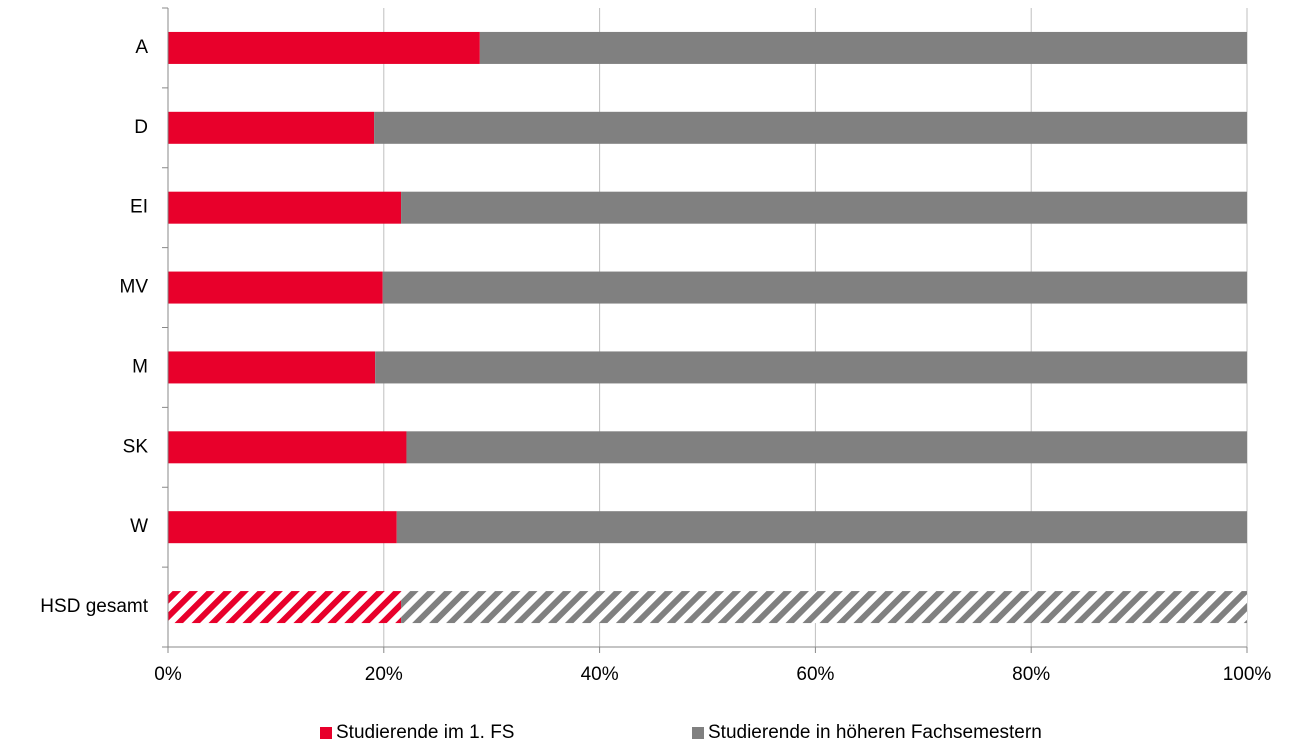 The image size is (1295, 749). What do you see at coordinates (141, 47) in the screenshot?
I see `y-tick-label: A` at bounding box center [141, 47].